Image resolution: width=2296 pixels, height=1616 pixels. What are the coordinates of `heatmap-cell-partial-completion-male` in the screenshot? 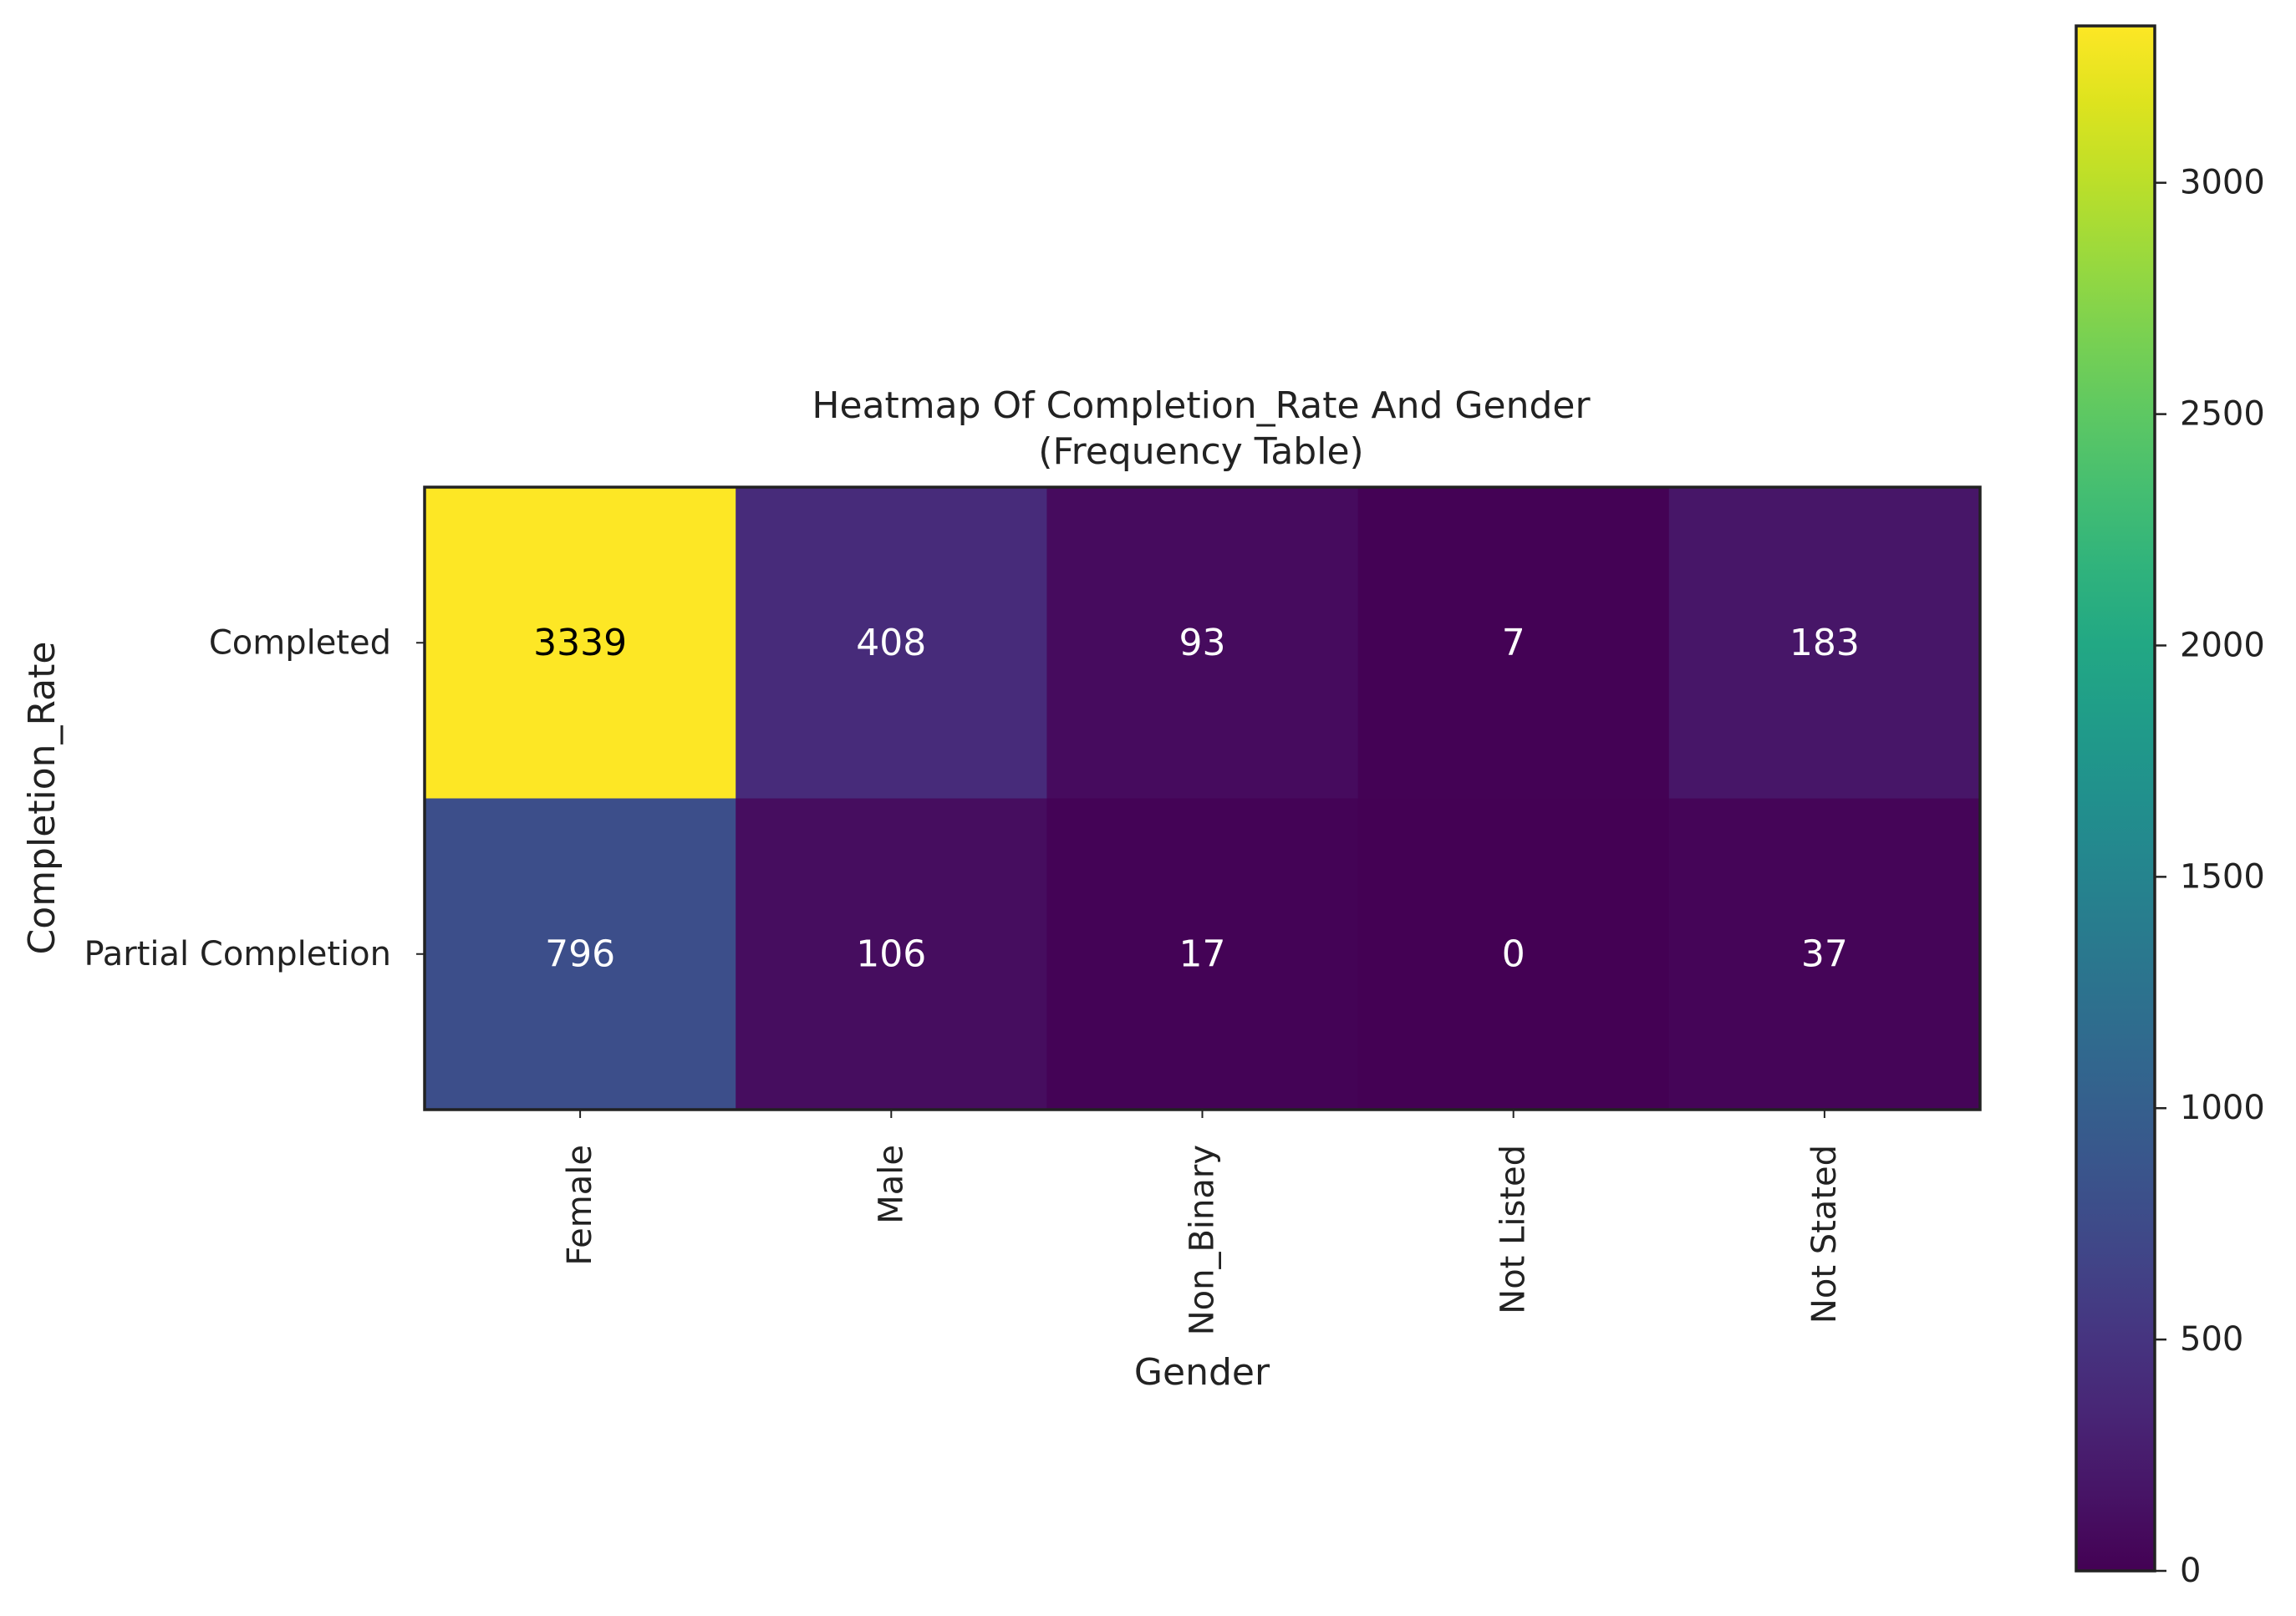 It's located at (891, 954).